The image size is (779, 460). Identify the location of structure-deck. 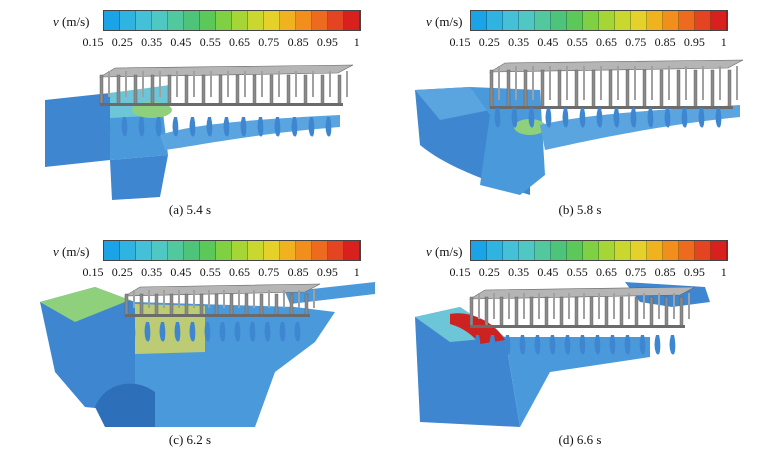
(226, 71).